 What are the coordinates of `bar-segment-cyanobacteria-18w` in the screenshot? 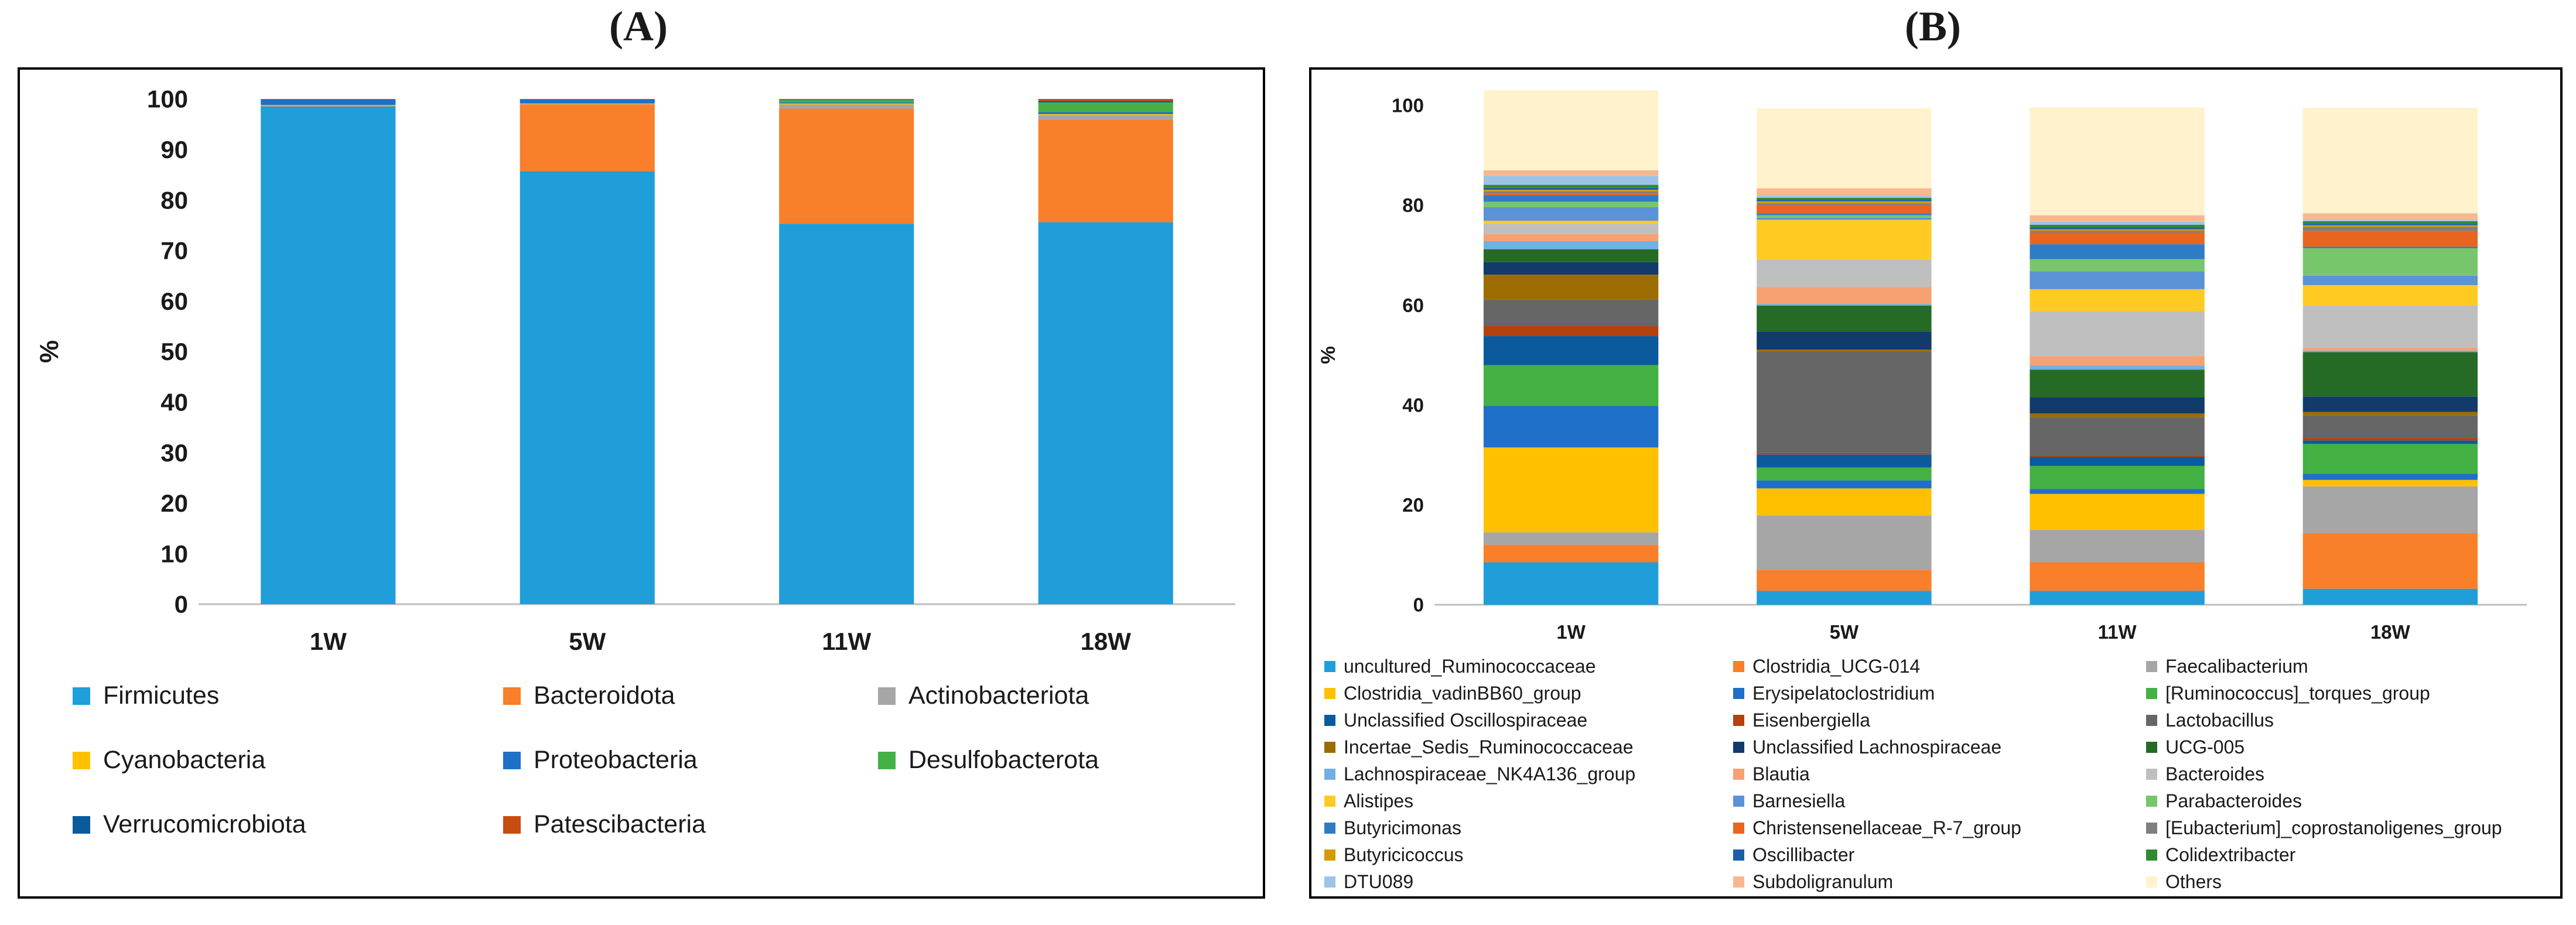 It's located at (1105, 115).